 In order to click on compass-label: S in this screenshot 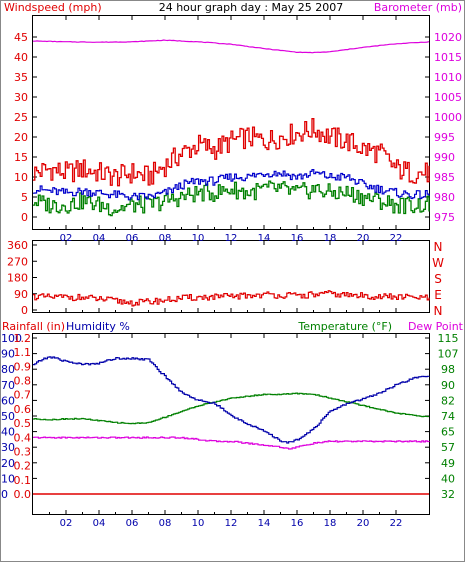, I will do `click(438, 279)`.